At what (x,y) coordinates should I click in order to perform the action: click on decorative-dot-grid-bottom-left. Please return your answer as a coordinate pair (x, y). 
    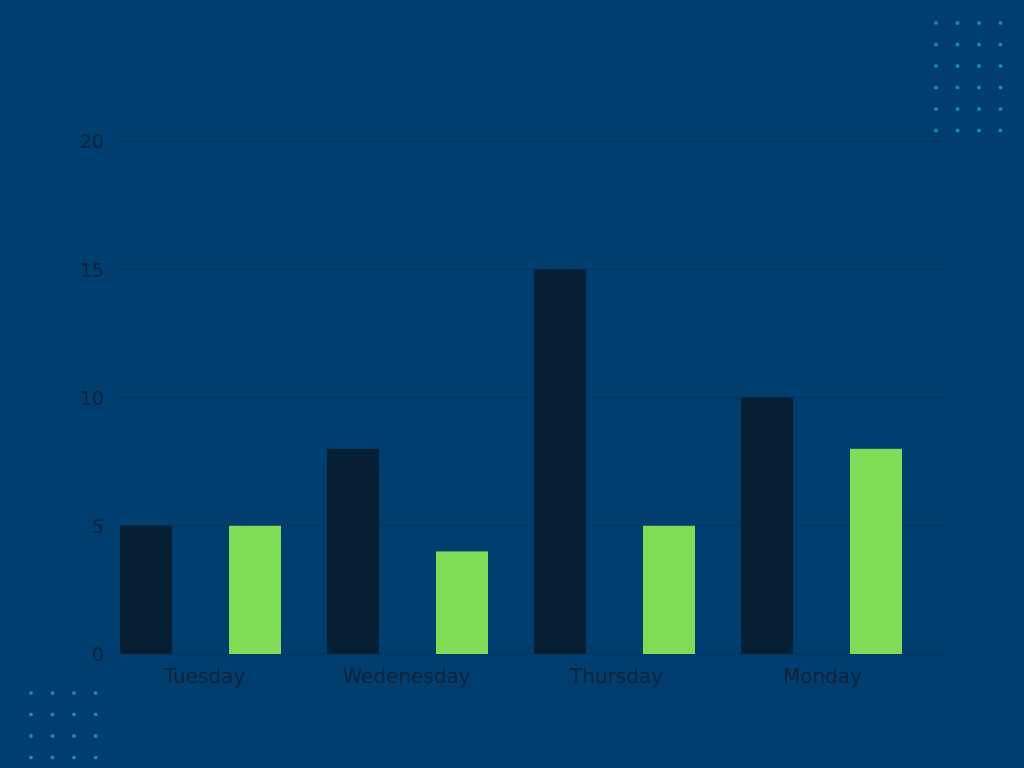
    Looking at the image, I should click on (63, 725).